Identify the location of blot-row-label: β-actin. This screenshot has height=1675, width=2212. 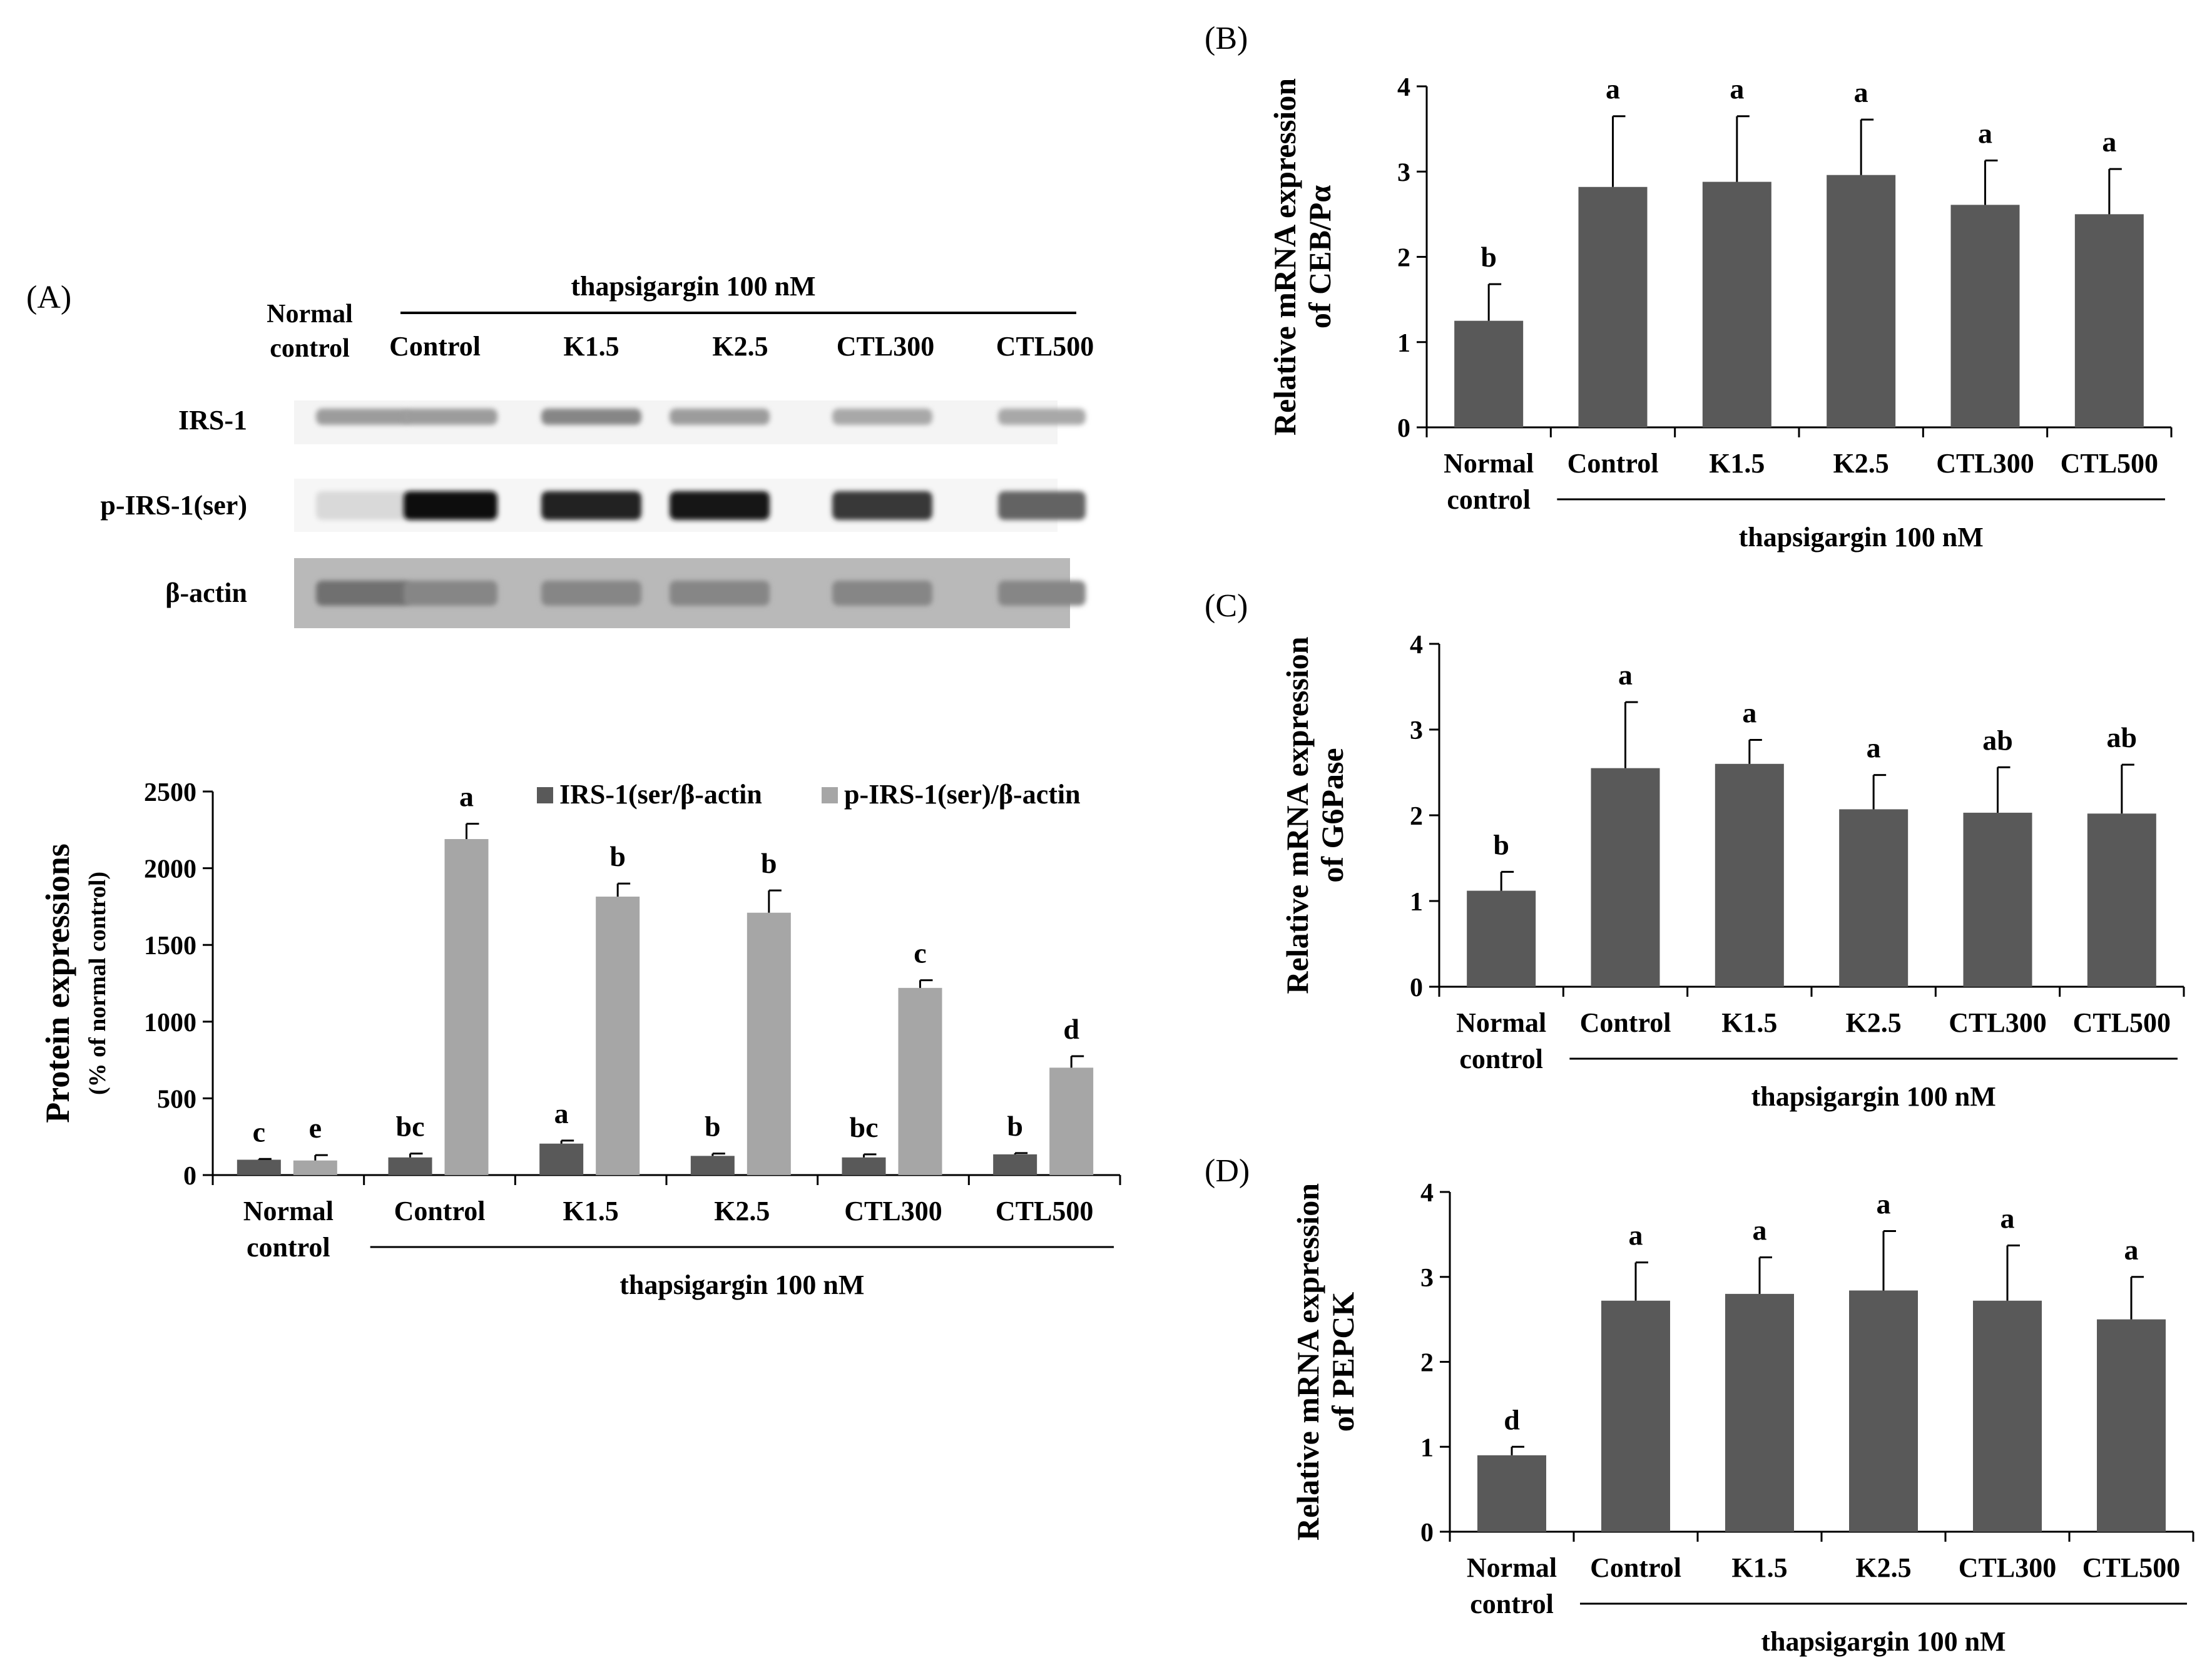
(206, 593).